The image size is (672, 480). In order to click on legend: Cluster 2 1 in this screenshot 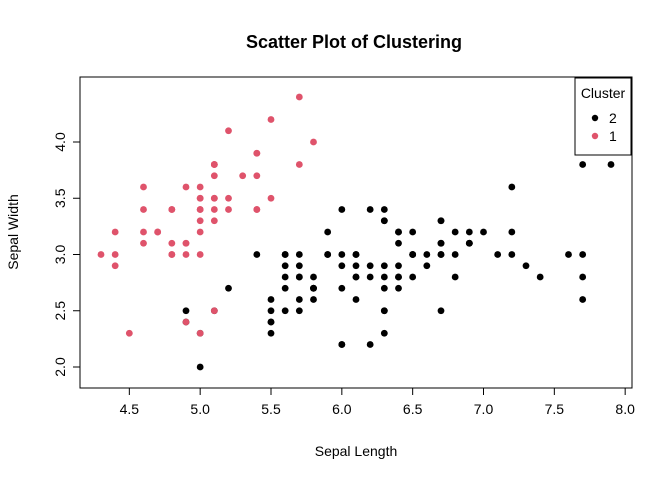, I will do `click(603, 116)`.